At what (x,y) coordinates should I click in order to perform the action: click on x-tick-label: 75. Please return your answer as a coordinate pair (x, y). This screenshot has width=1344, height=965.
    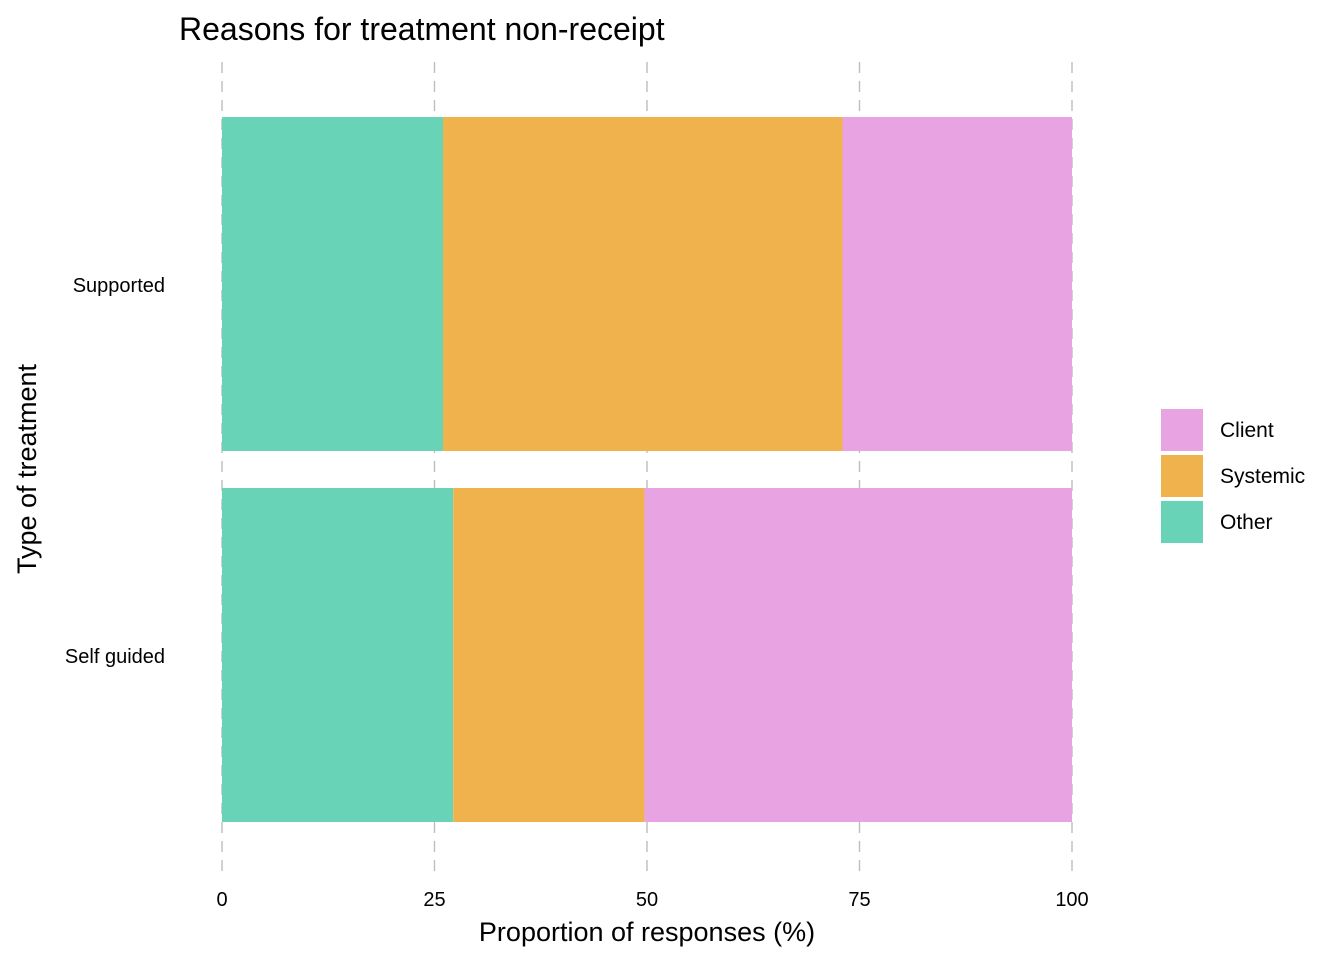
    Looking at the image, I should click on (859, 900).